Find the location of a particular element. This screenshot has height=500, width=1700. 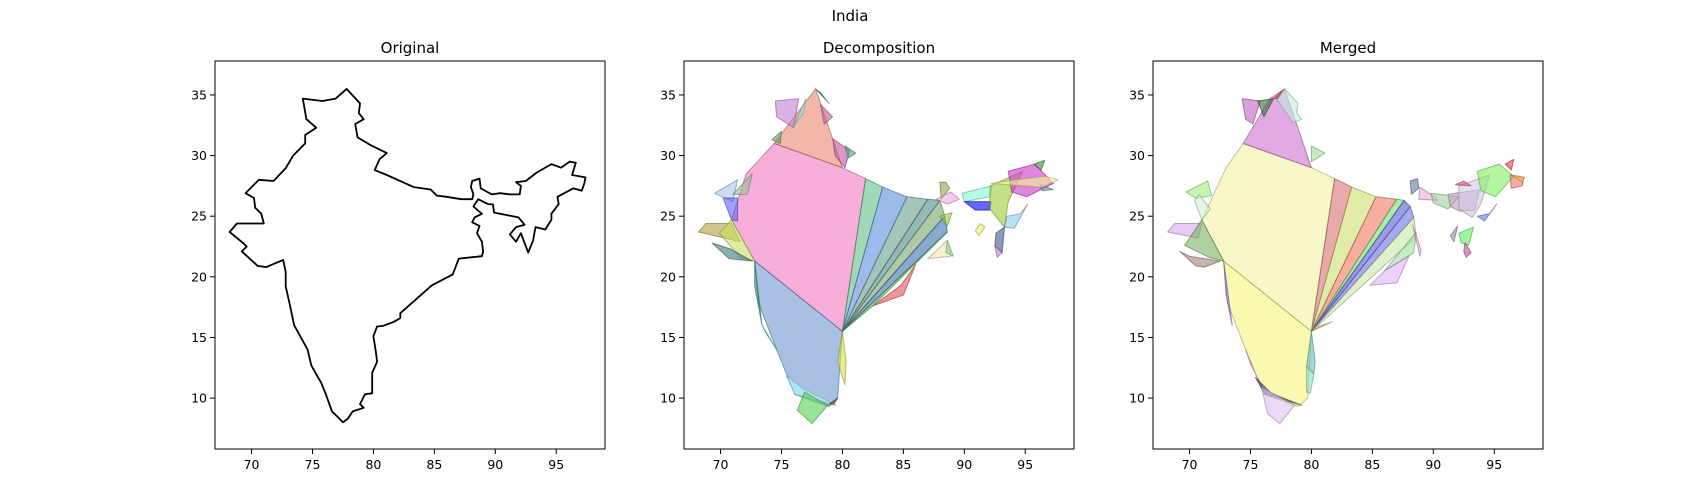

panel-title: Merged is located at coordinates (1348, 48).